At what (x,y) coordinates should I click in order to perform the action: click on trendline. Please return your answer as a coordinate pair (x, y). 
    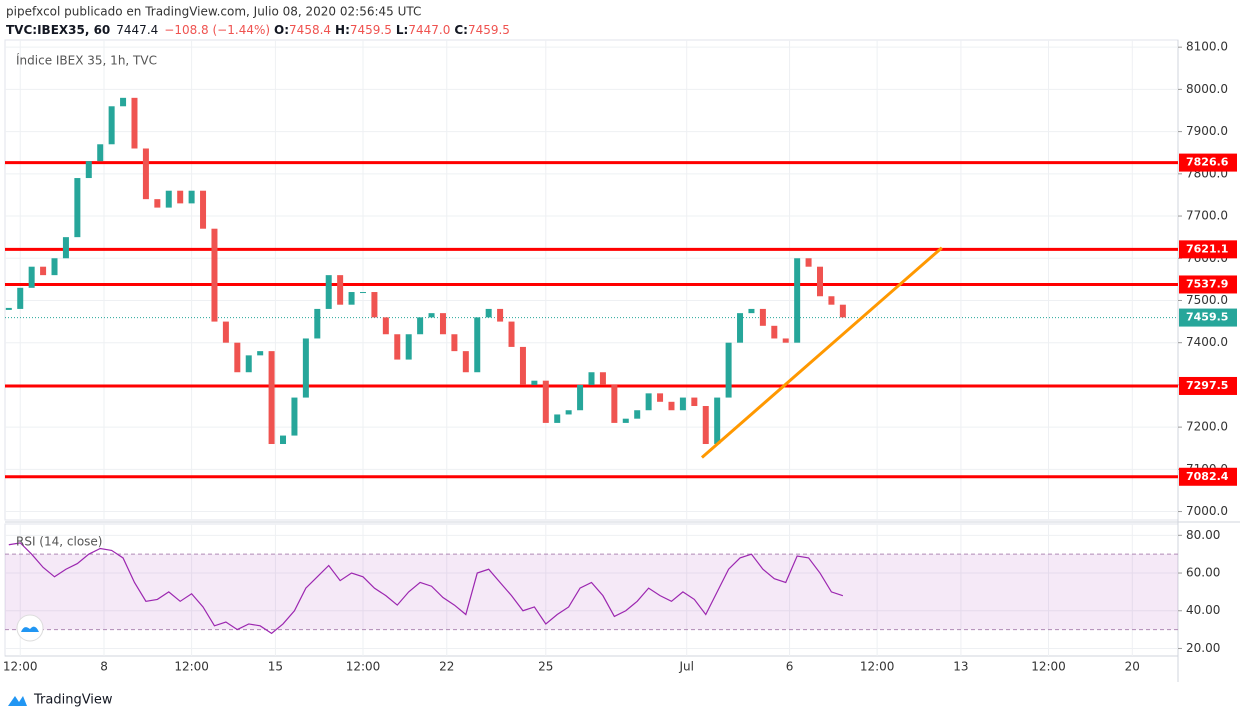
    Looking at the image, I should click on (821, 352).